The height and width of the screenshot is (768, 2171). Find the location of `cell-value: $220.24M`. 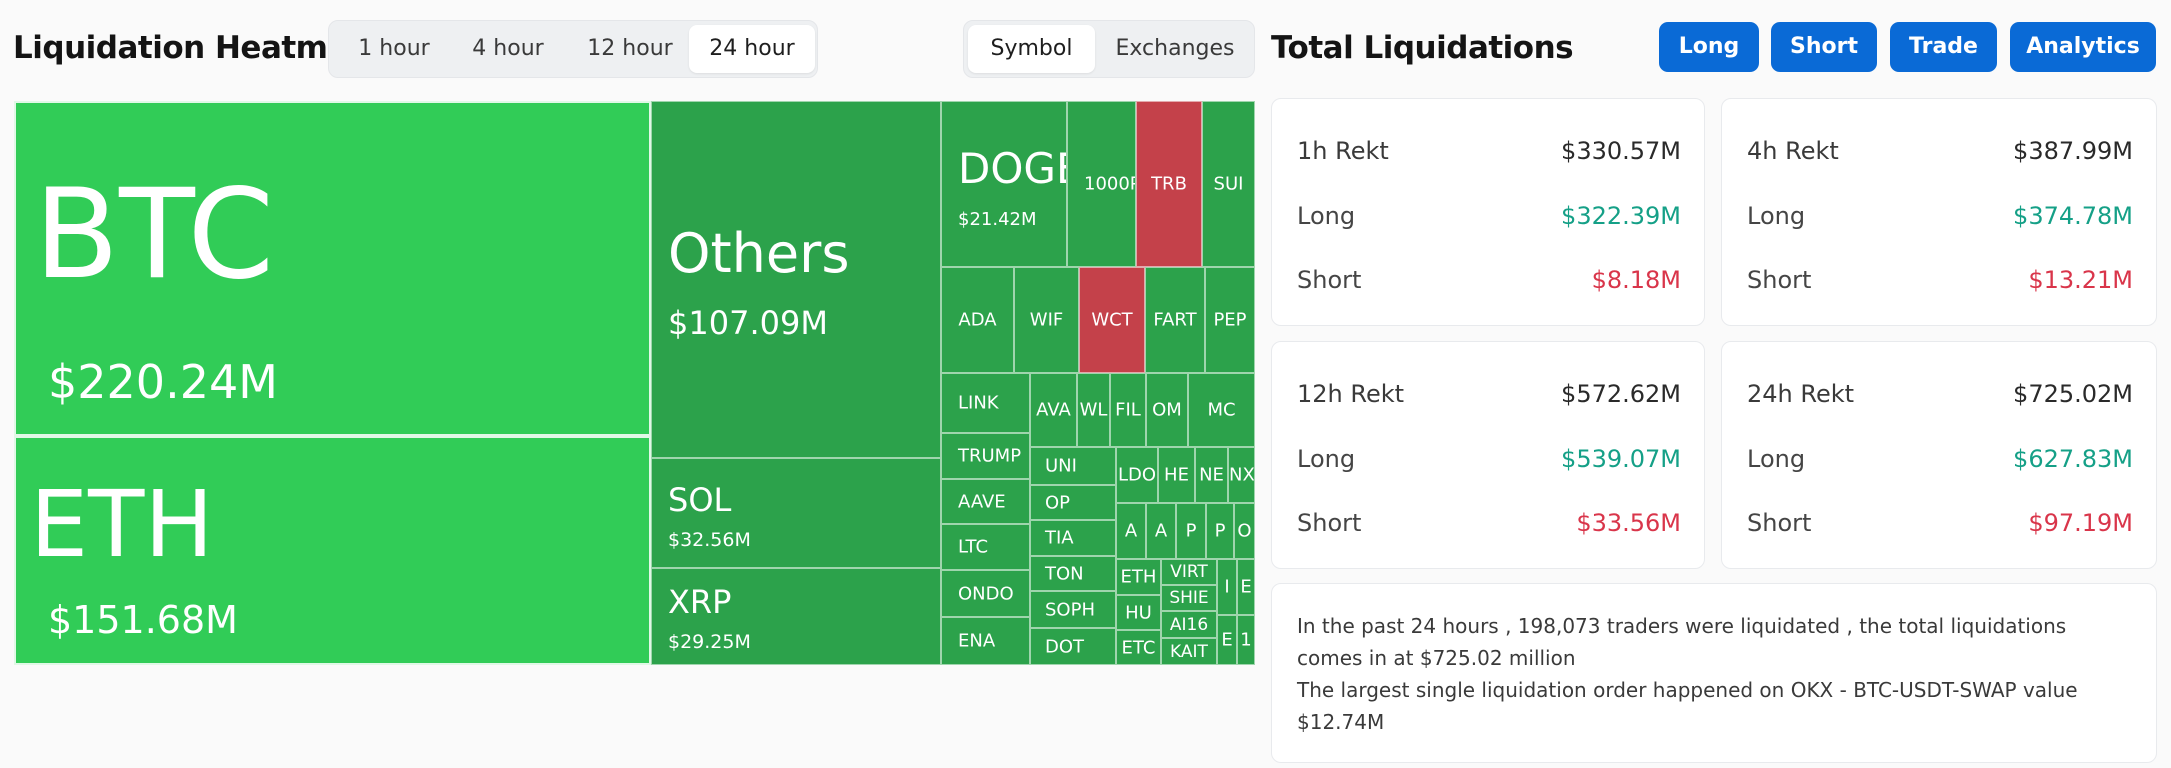

cell-value: $220.24M is located at coordinates (163, 382).